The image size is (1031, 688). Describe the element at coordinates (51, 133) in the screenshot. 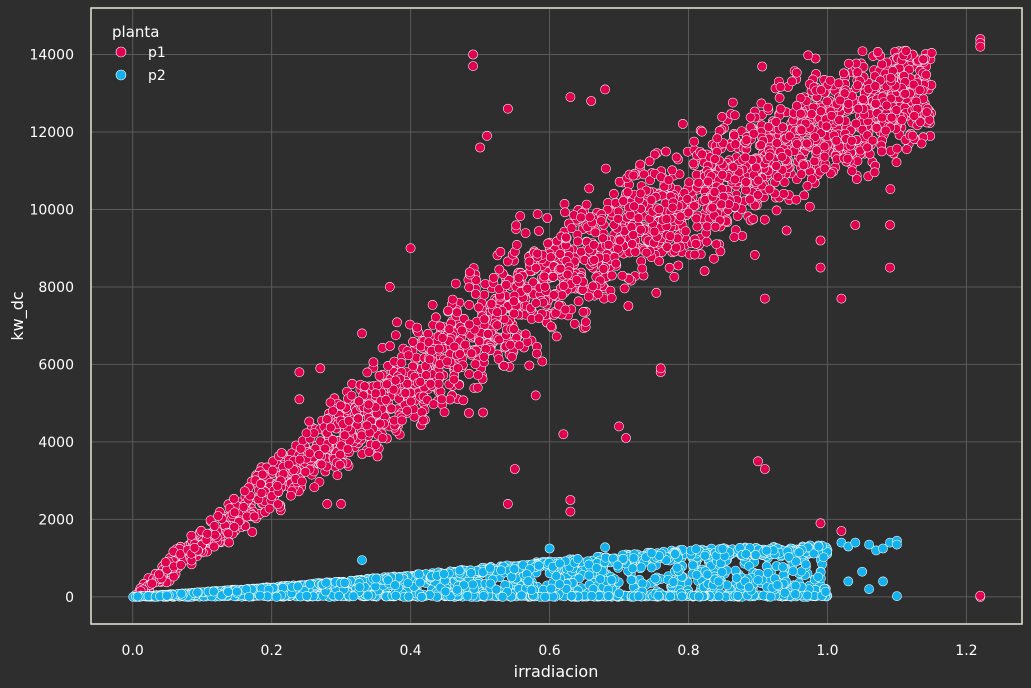

I see `y-tick-label: 12000` at that location.